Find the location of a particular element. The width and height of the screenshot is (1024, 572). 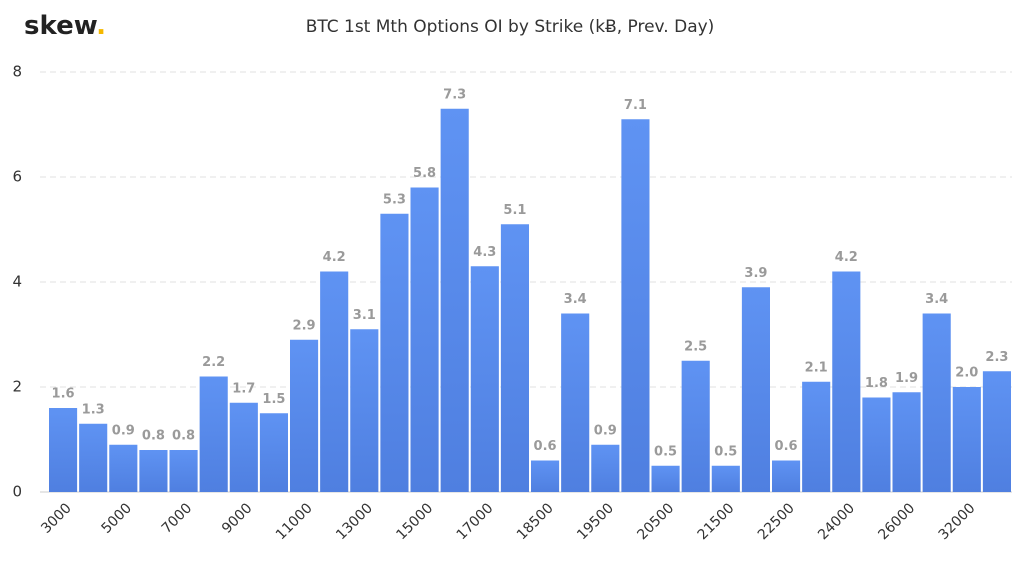

x-tick-label: 13000 is located at coordinates (354, 521).